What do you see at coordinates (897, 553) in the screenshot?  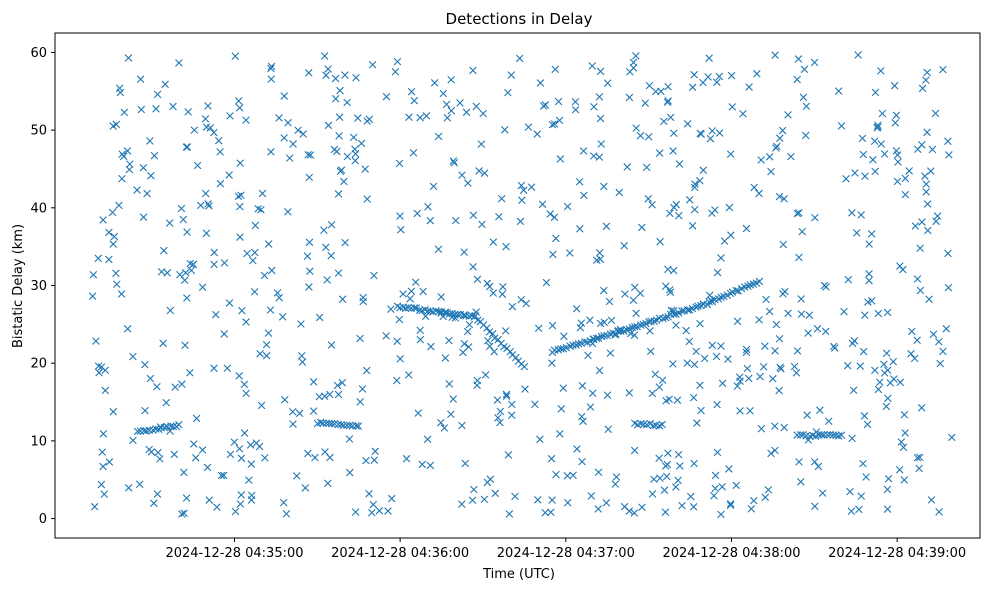 I see `x-tick-label: 2024-12-28 04:39:00` at bounding box center [897, 553].